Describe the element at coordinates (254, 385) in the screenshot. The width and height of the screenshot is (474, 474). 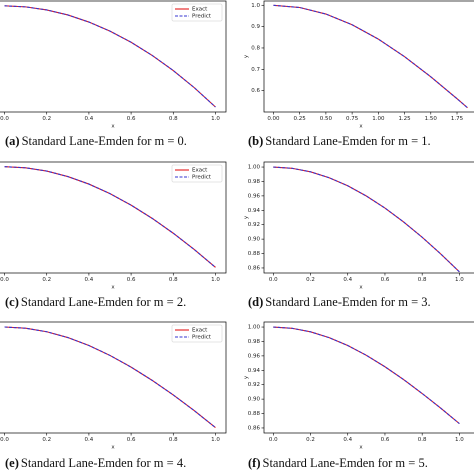
I see `y-tick-label: 0.92` at that location.